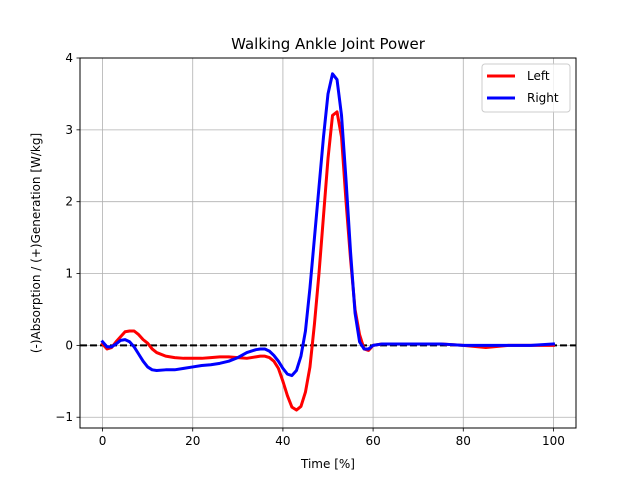 This screenshot has height=480, width=640. I want to click on x-tick-label: 20, so click(192, 441).